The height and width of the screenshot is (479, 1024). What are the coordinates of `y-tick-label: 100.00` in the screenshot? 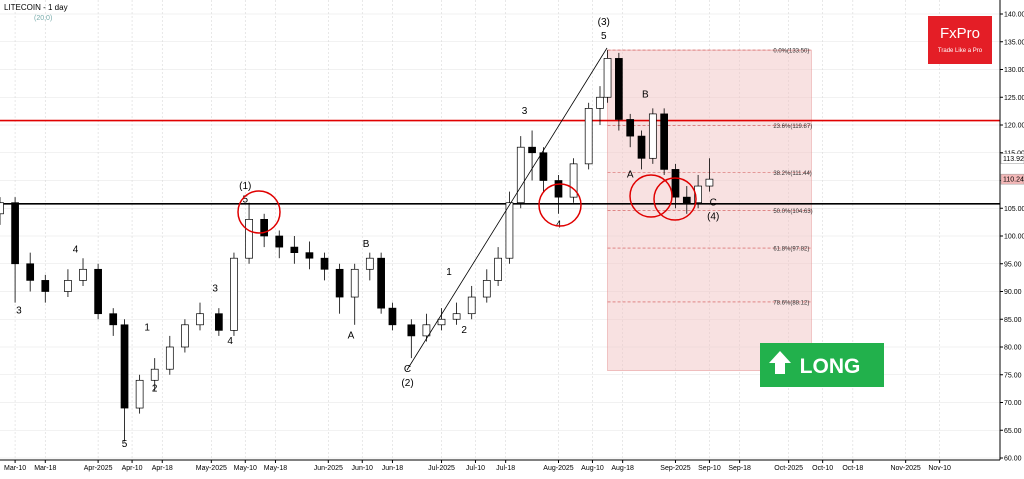 It's located at (1014, 237).